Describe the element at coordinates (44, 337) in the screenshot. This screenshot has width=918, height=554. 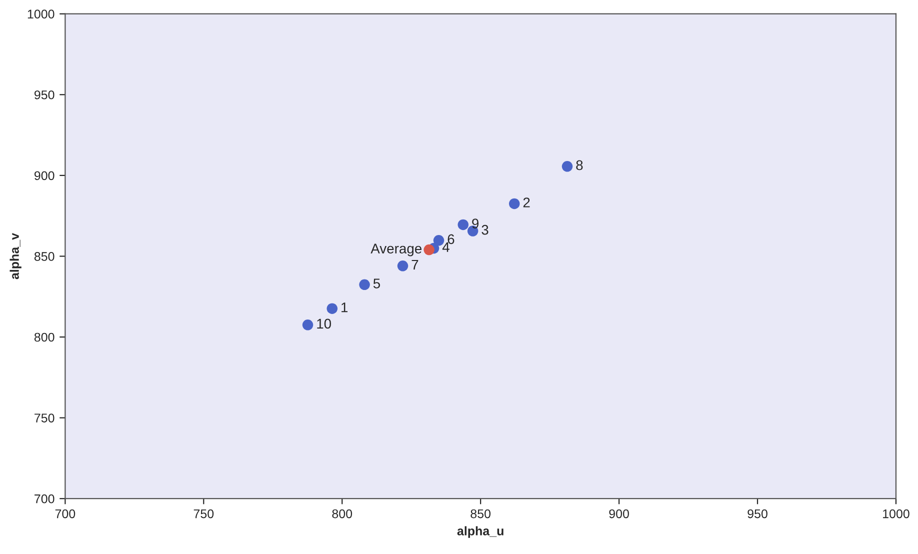
I see `y-tick-label: 800` at that location.